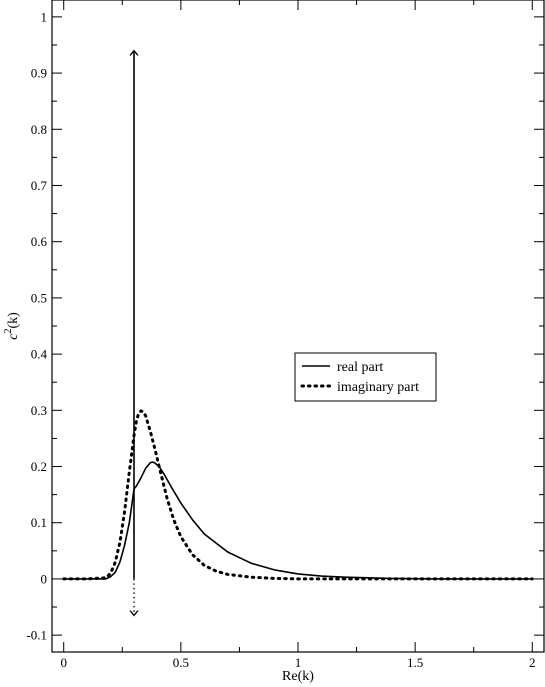  What do you see at coordinates (415, 662) in the screenshot?
I see `x-tick-label: 1.5` at bounding box center [415, 662].